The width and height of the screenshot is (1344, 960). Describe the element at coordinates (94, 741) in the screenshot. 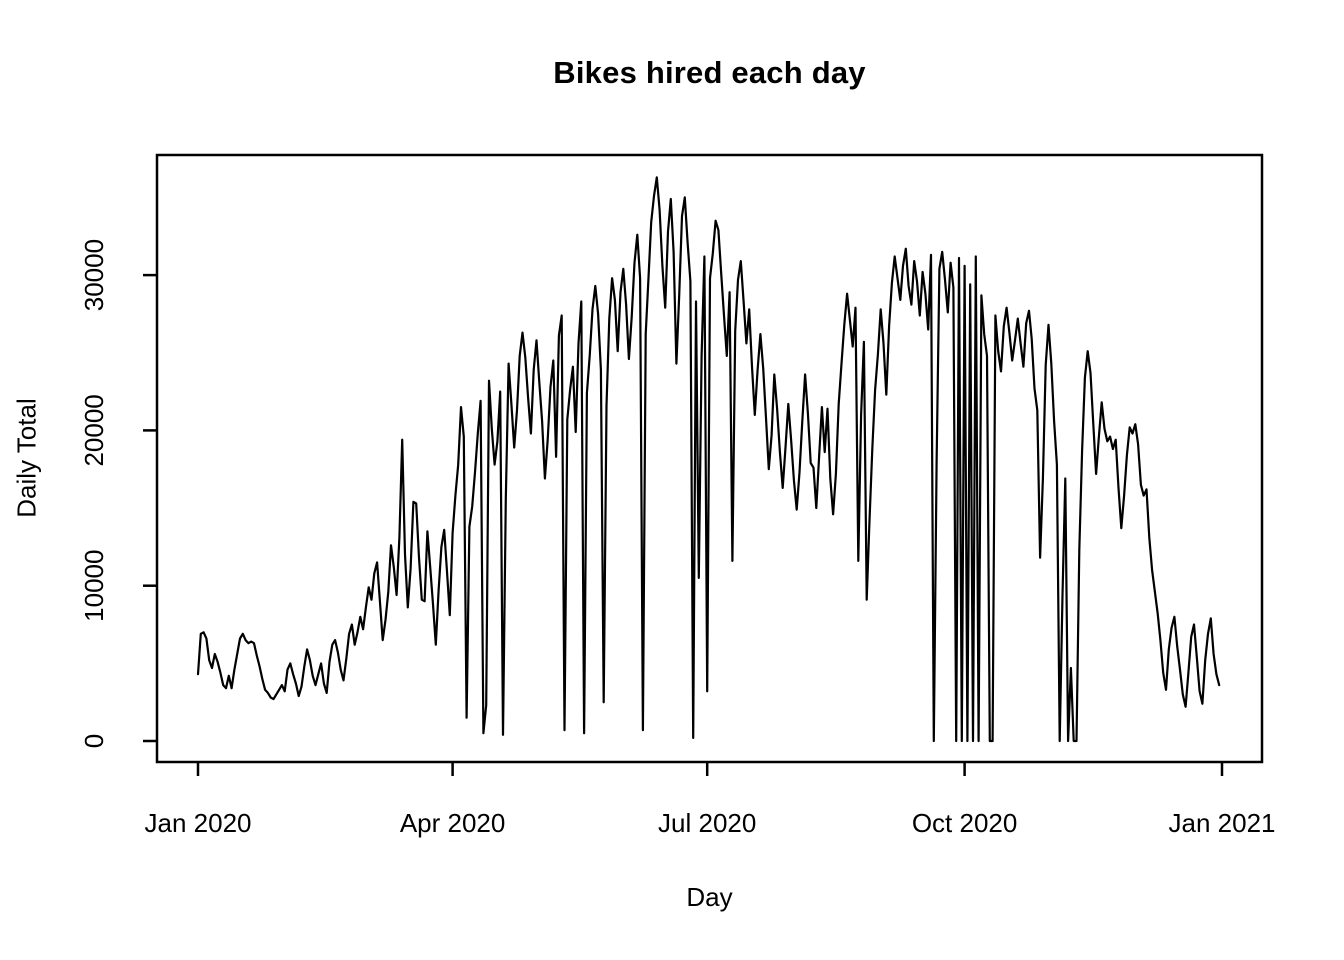

I see `y-tick-label: 0` at that location.